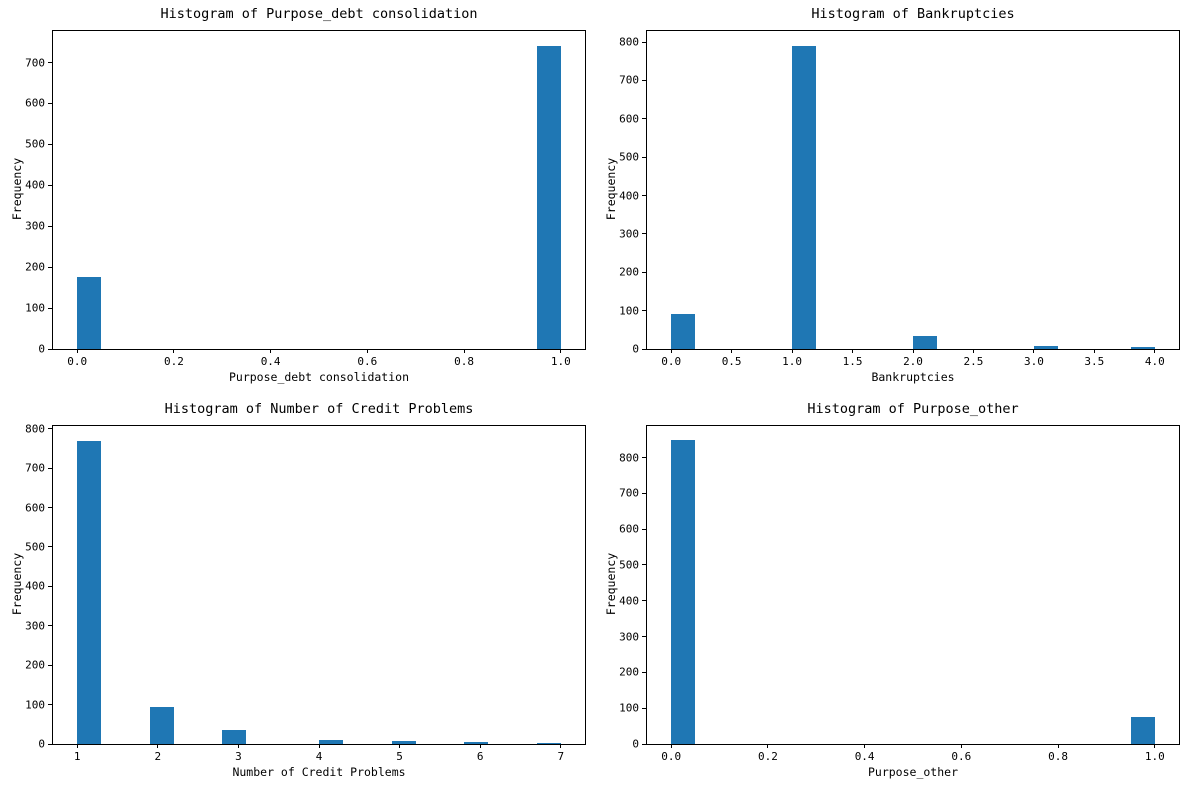 Image resolution: width=1189 pixels, height=790 pixels. What do you see at coordinates (480, 756) in the screenshot?
I see `x-tick-label: 6` at bounding box center [480, 756].